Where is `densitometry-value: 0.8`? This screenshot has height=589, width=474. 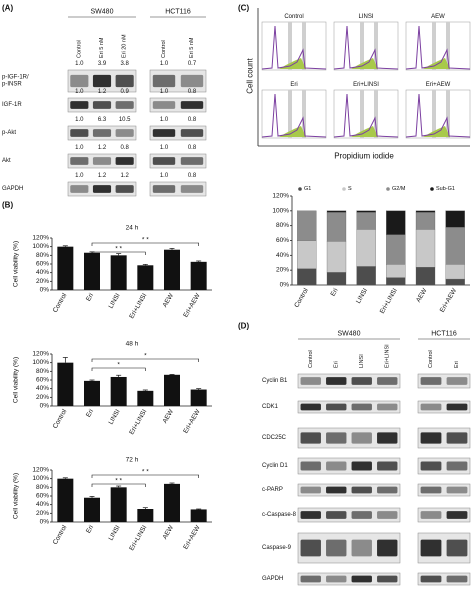 densitometry-value: 0.8 is located at coordinates (124, 148).